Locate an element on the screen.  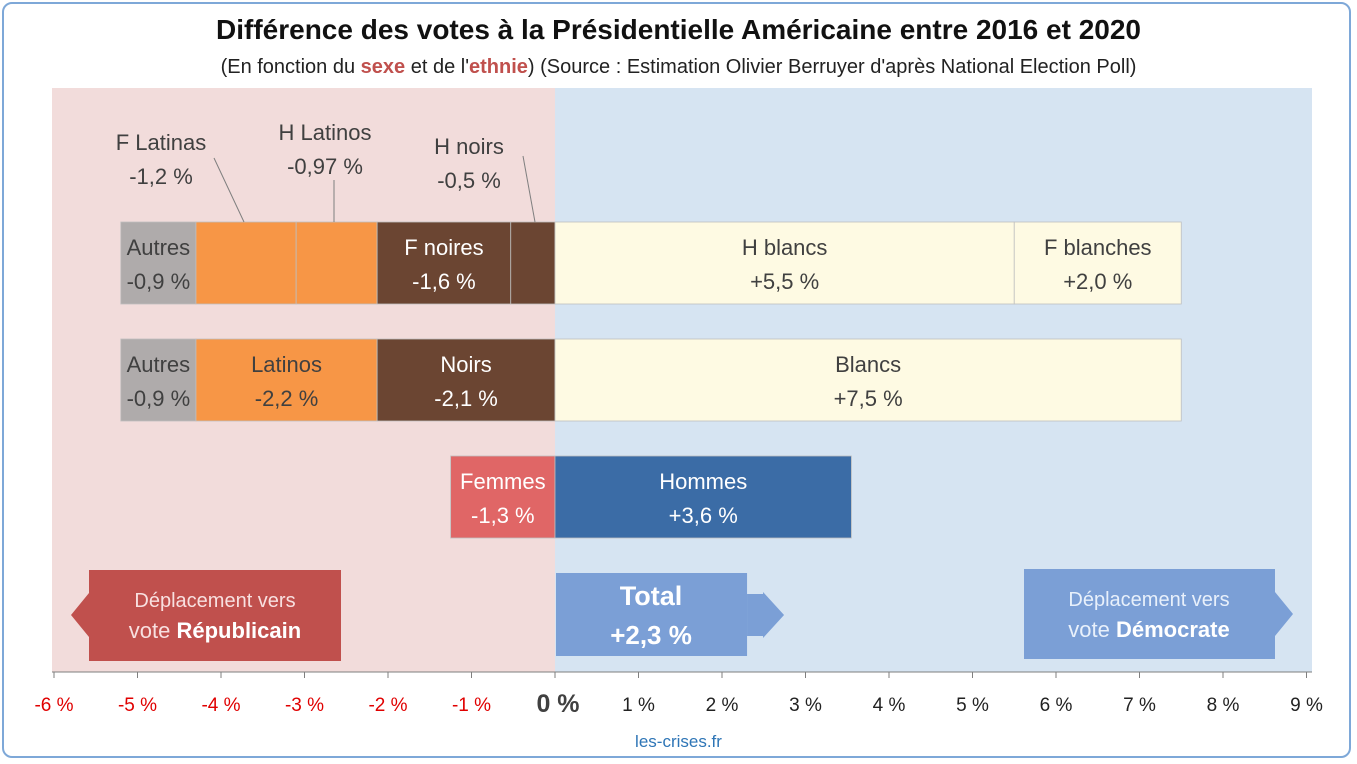
x-tick-label: -2 % is located at coordinates (387, 705).